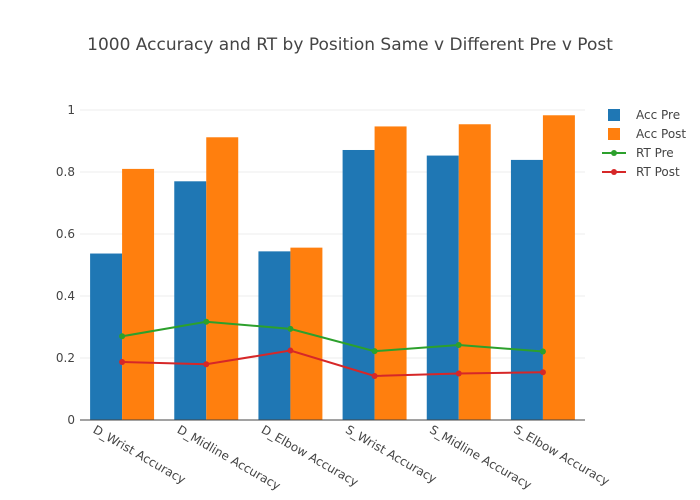  What do you see at coordinates (139, 454) in the screenshot?
I see `x-tick-label: D_Wrist Accuracy` at bounding box center [139, 454].